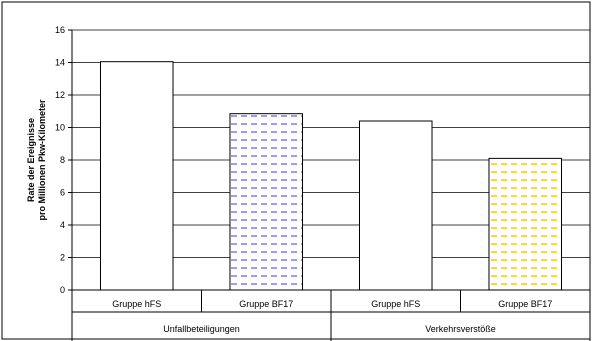  What do you see at coordinates (62, 290) in the screenshot?
I see `y-tick-label: 0` at bounding box center [62, 290].